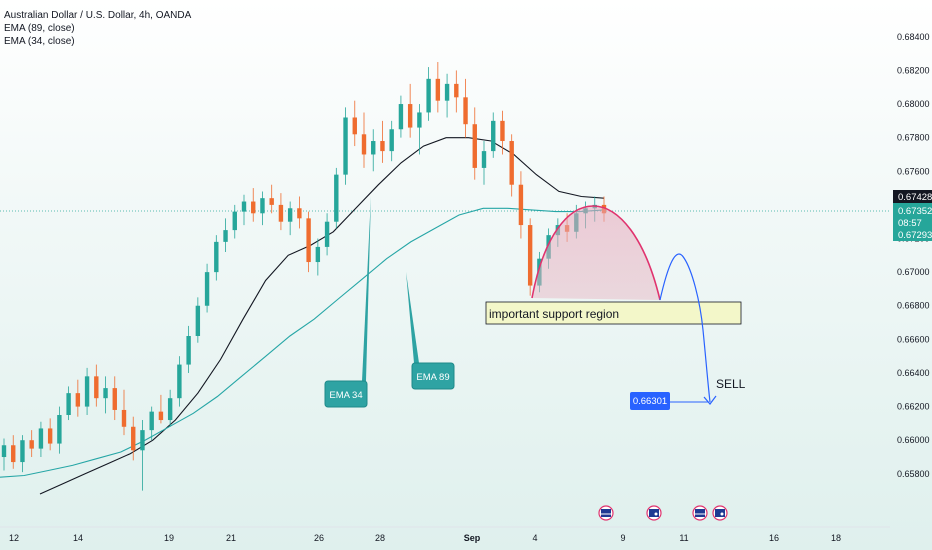 The height and width of the screenshot is (550, 932). Describe the element at coordinates (913, 440) in the screenshot. I see `price-tick-label: 0.66000` at that location.